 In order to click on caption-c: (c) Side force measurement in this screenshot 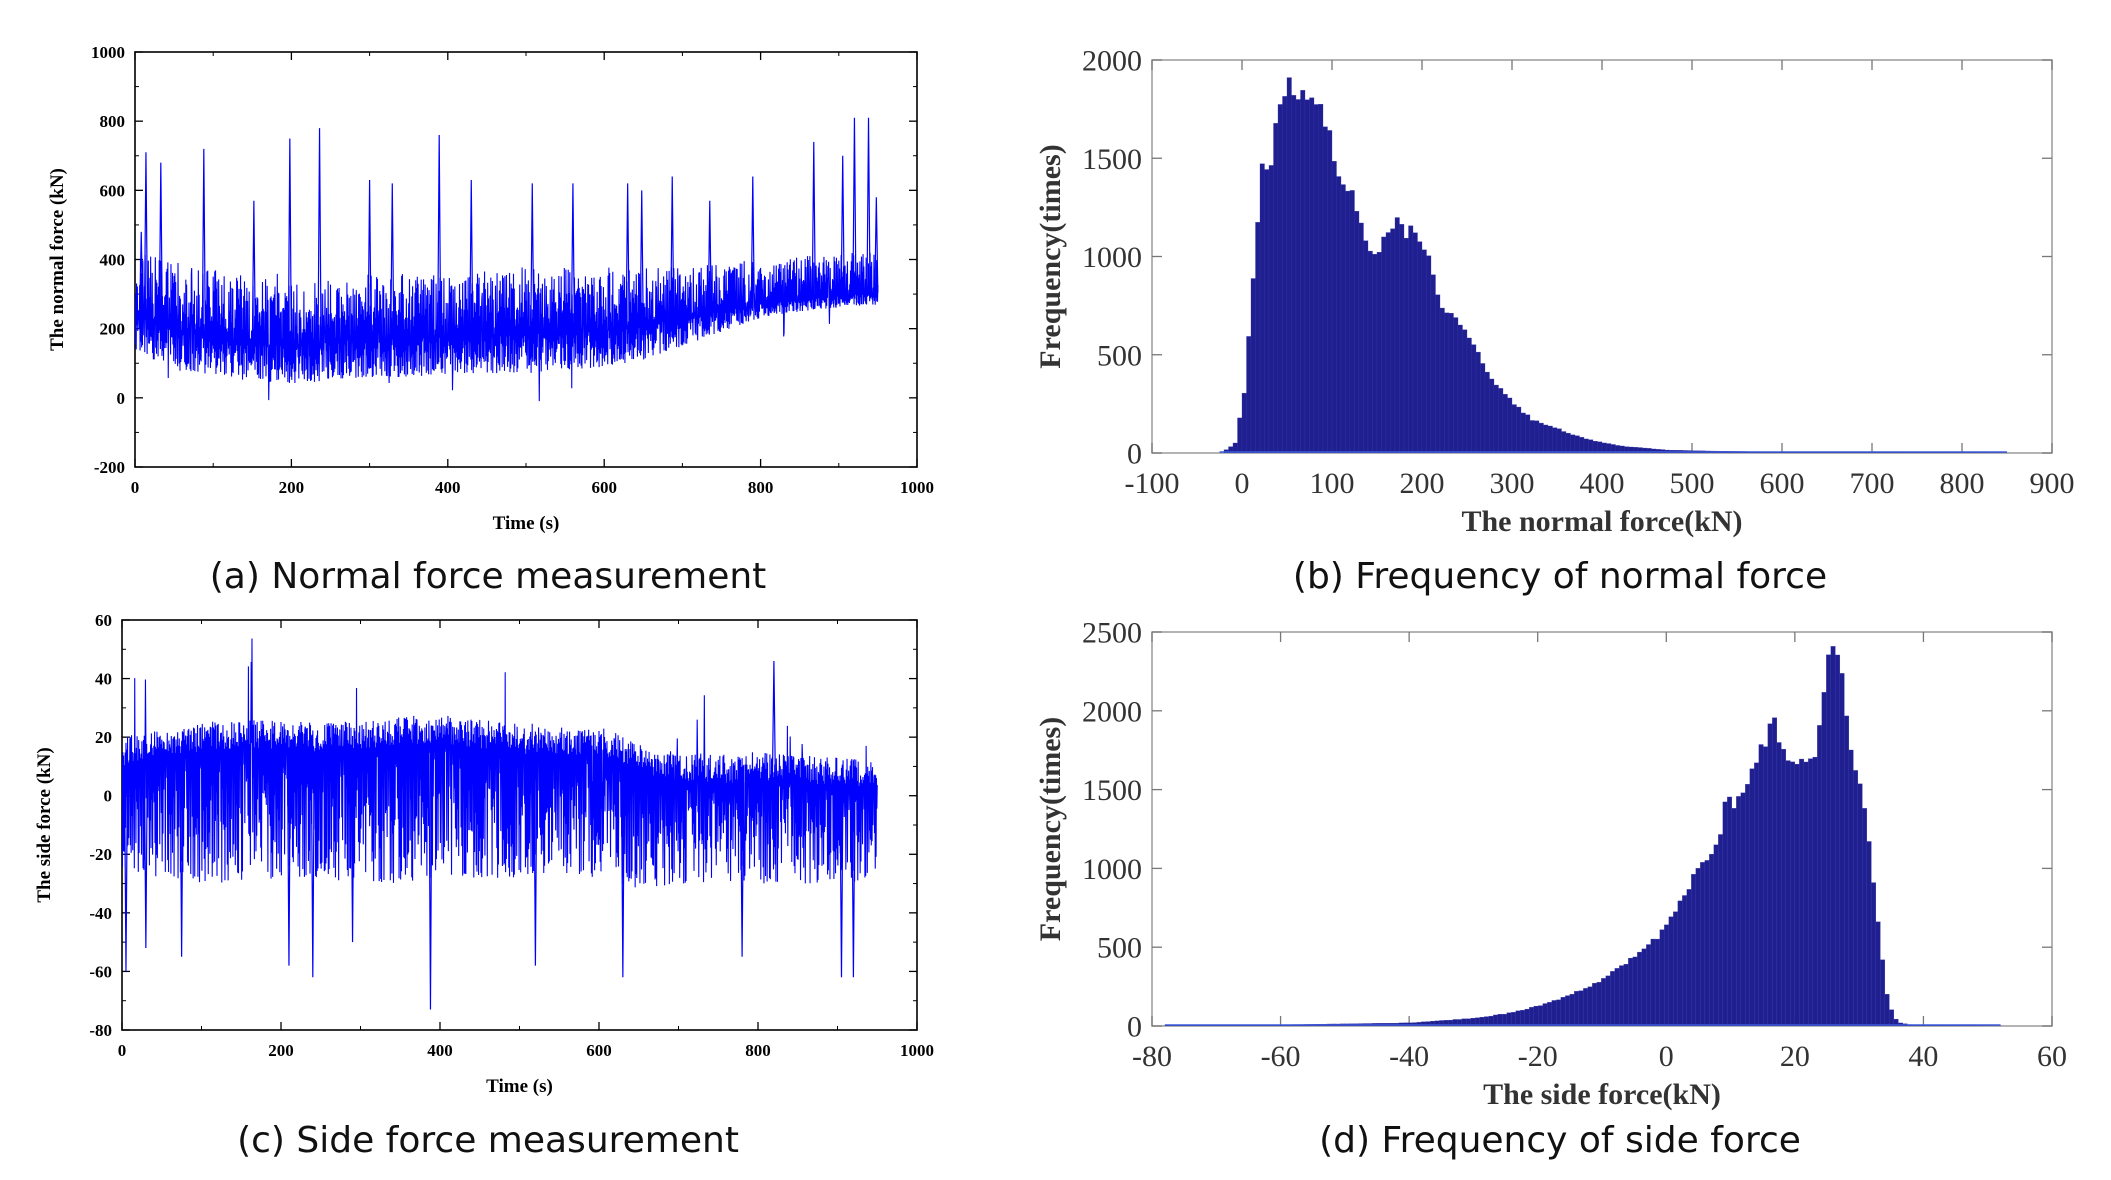, I will do `click(488, 1140)`.